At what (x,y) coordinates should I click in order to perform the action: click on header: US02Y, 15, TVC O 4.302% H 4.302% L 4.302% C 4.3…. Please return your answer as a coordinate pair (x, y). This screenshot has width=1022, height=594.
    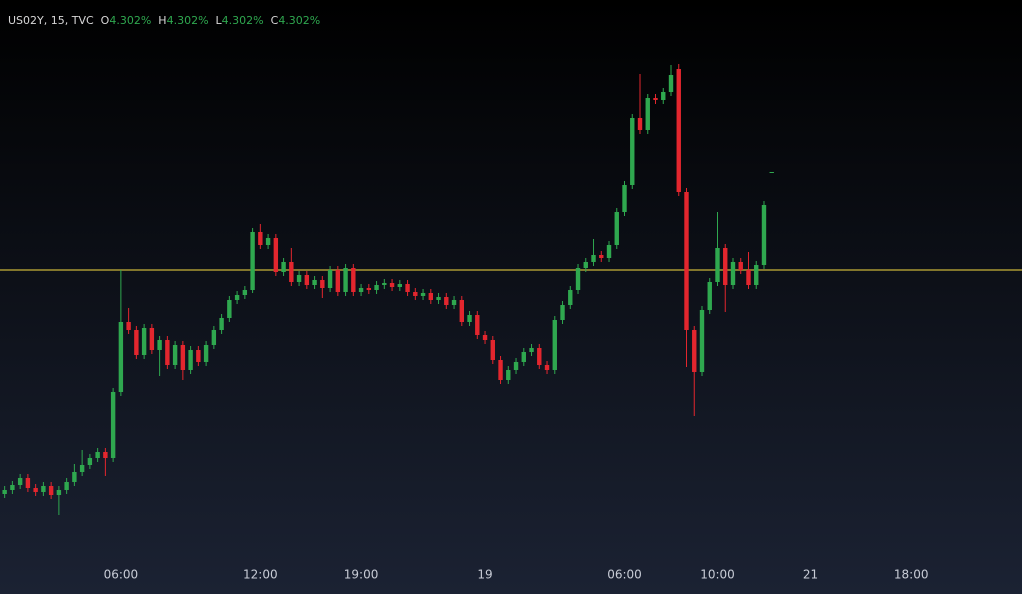
    Looking at the image, I should click on (164, 20).